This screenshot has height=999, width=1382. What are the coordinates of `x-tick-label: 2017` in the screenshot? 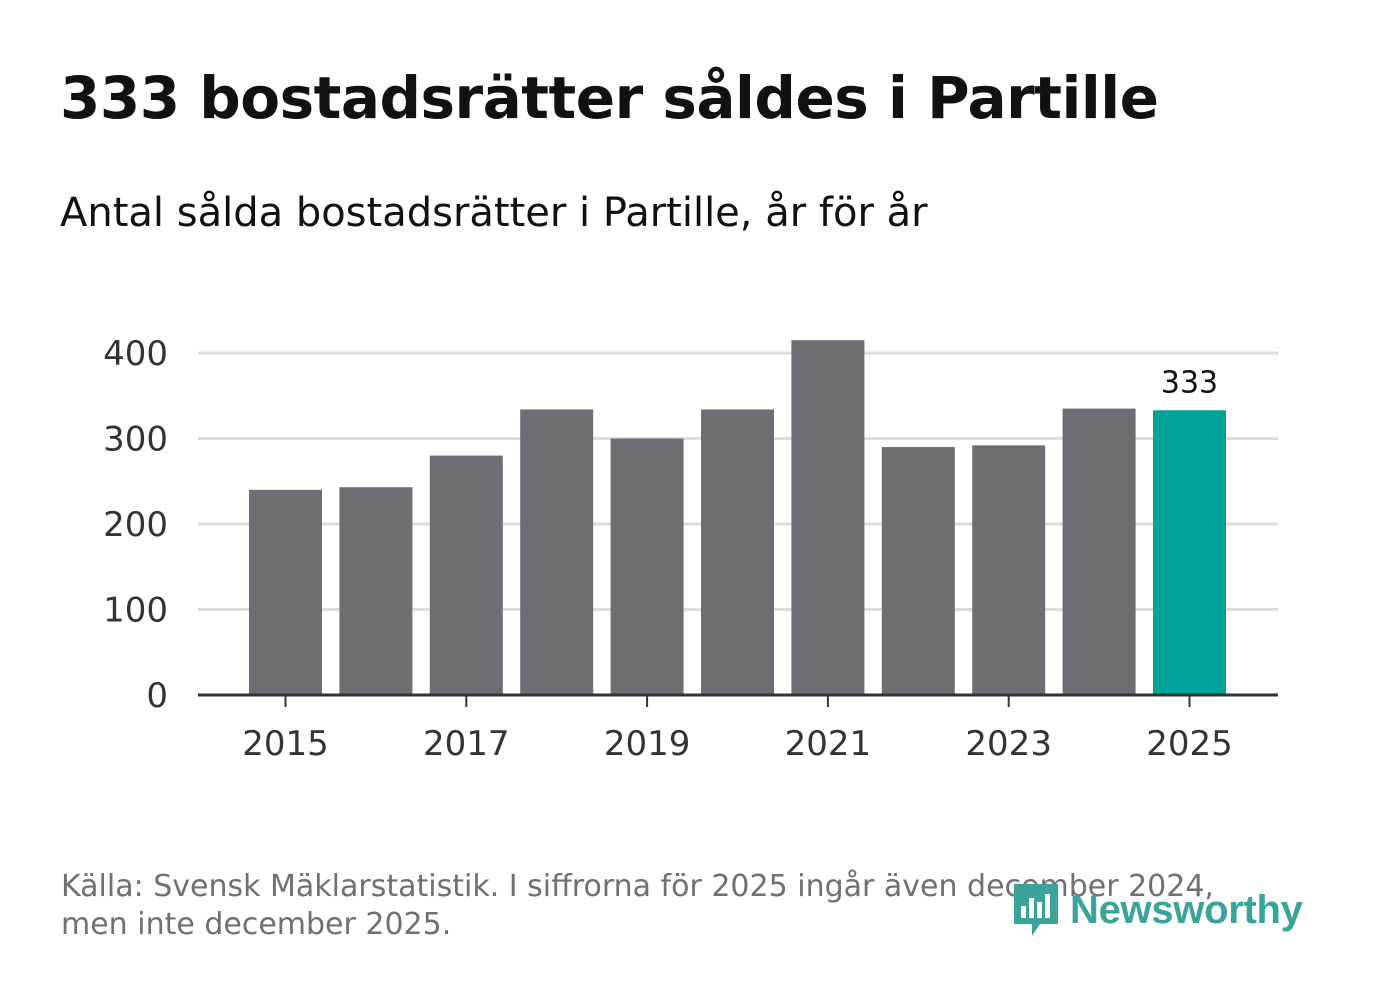 It's located at (466, 744).